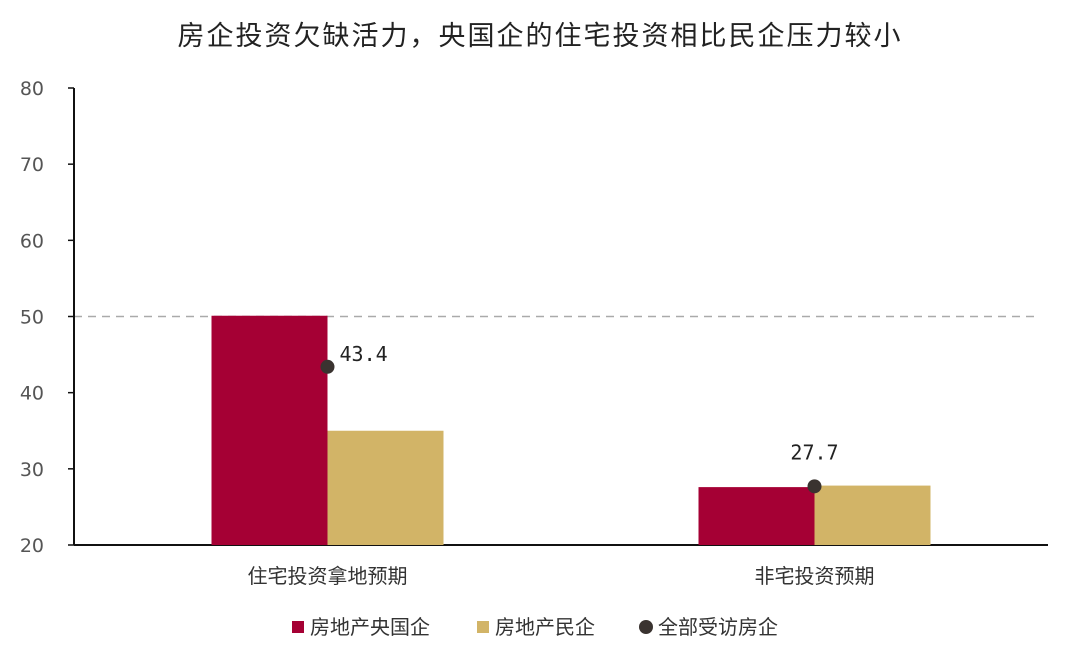 This screenshot has width=1080, height=650. Describe the element at coordinates (32, 89) in the screenshot. I see `y-tick-label: 80` at that location.